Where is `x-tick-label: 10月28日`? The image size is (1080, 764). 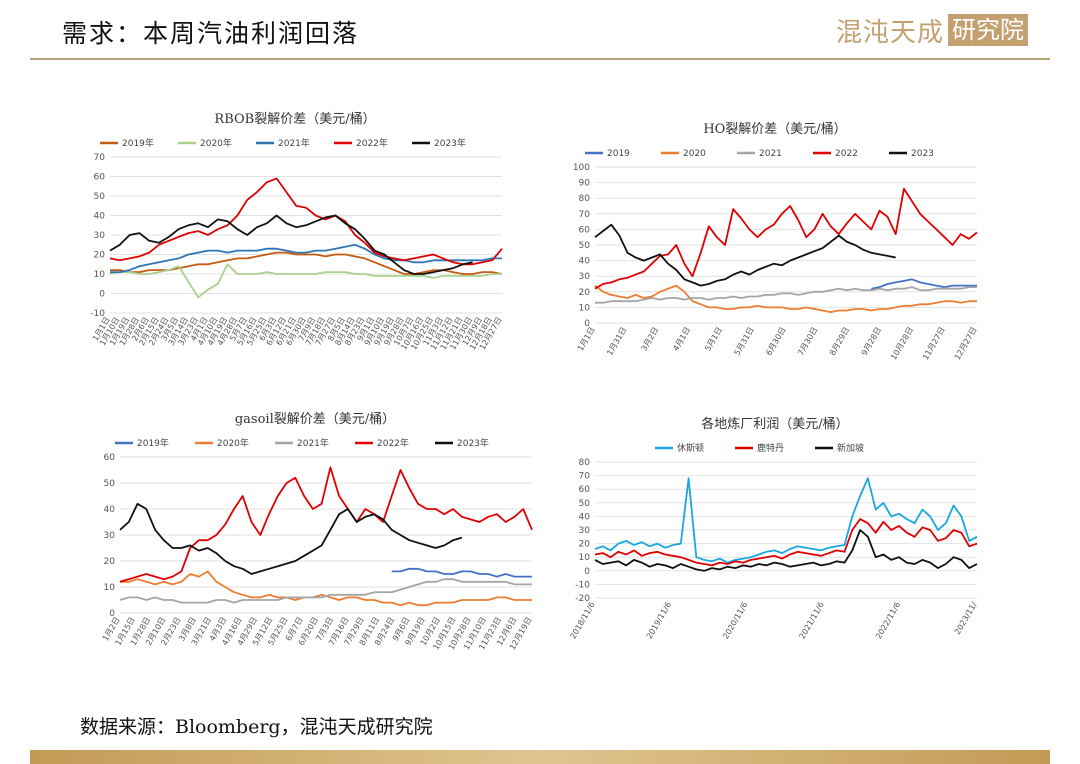
x-tick-label: 10月28日 is located at coordinates (902, 344).